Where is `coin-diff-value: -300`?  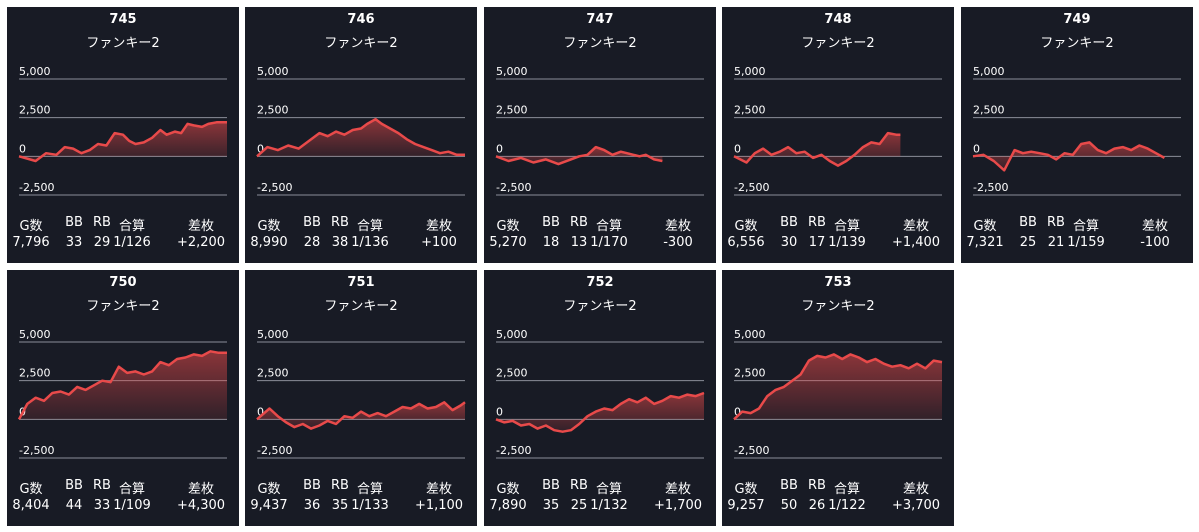 coin-diff-value: -300 is located at coordinates (678, 242).